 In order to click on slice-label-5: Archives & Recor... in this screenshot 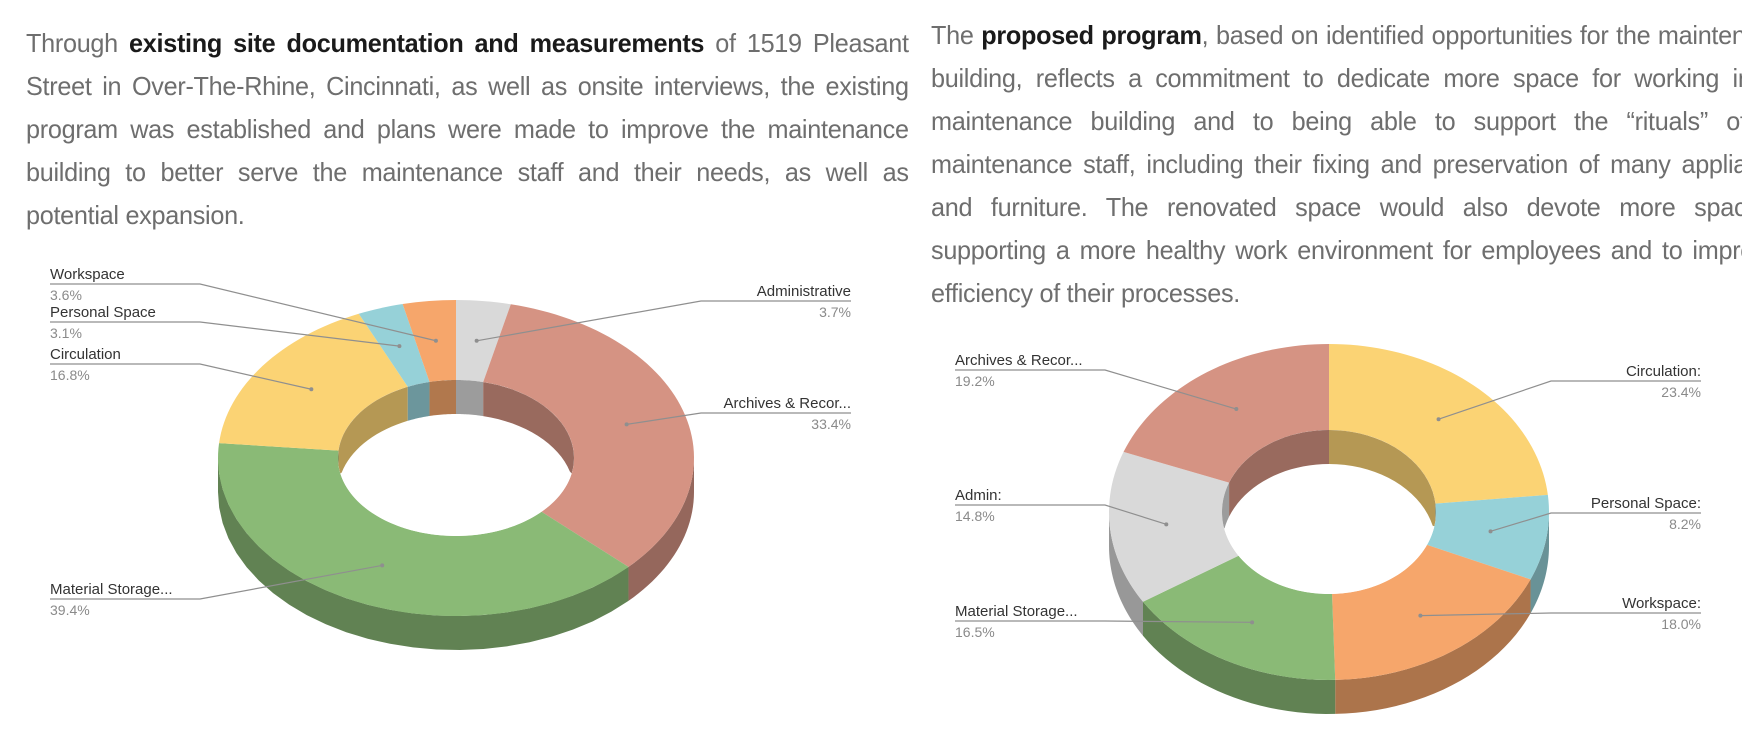, I will do `click(1019, 360)`.